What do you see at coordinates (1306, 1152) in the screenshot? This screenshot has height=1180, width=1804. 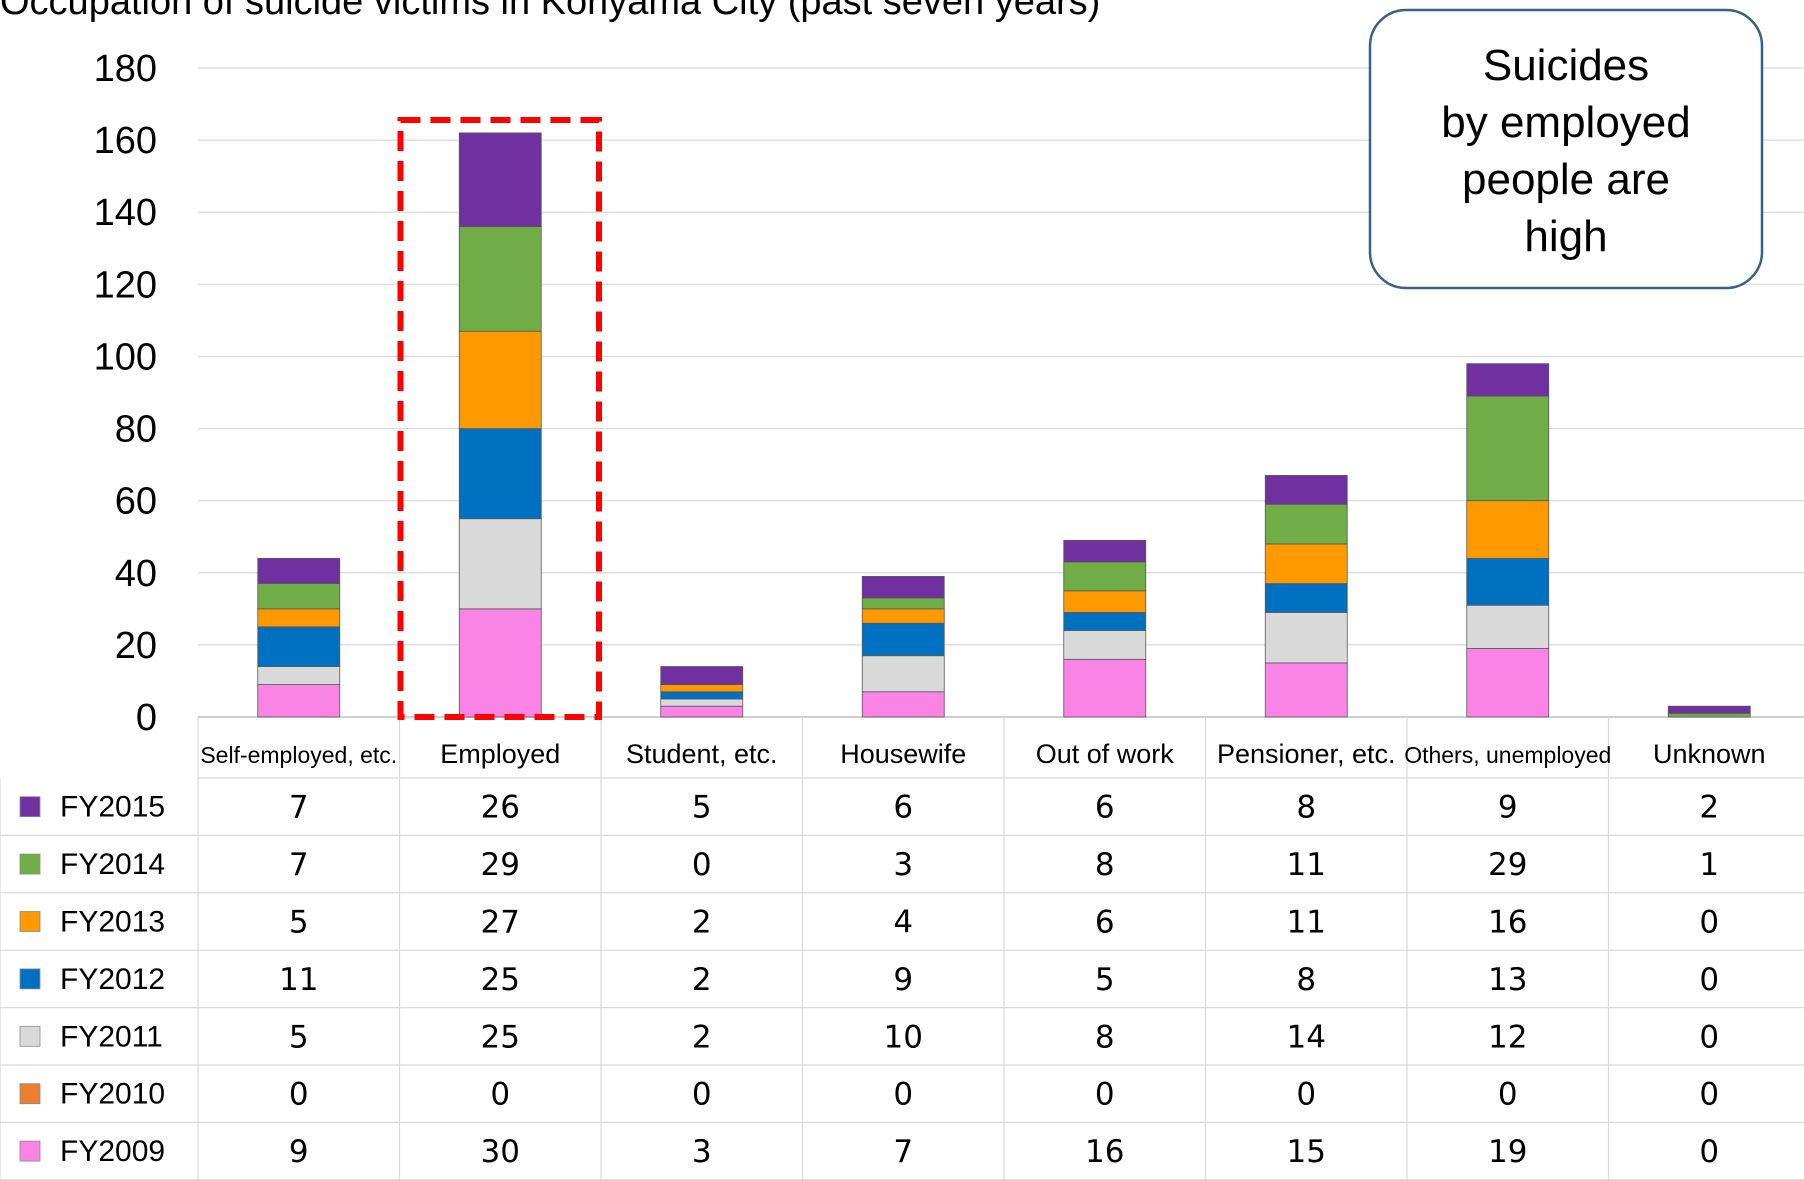 I see `table-cell-fy2009-pensioner-etc: 15` at bounding box center [1306, 1152].